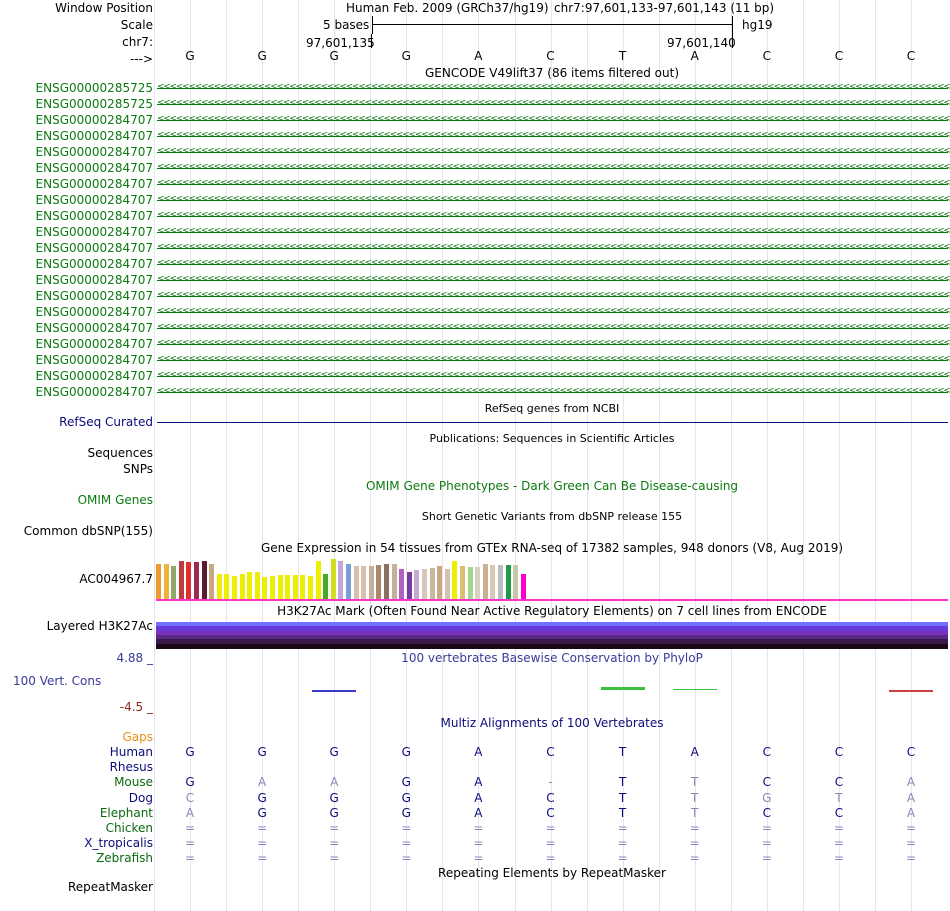  Describe the element at coordinates (99, 626) in the screenshot. I see `h3k27ac-label: Layered H3K27Ac` at that location.